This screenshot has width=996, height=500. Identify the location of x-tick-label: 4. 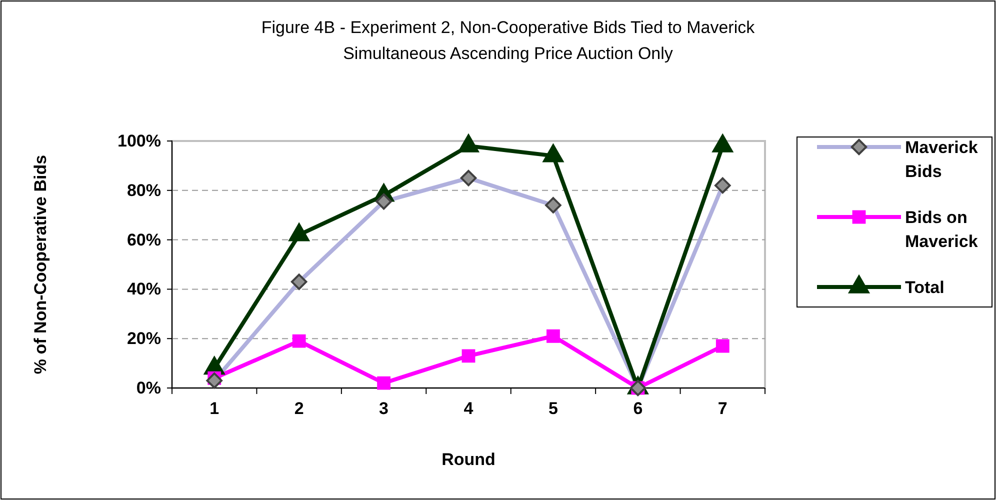
(469, 408).